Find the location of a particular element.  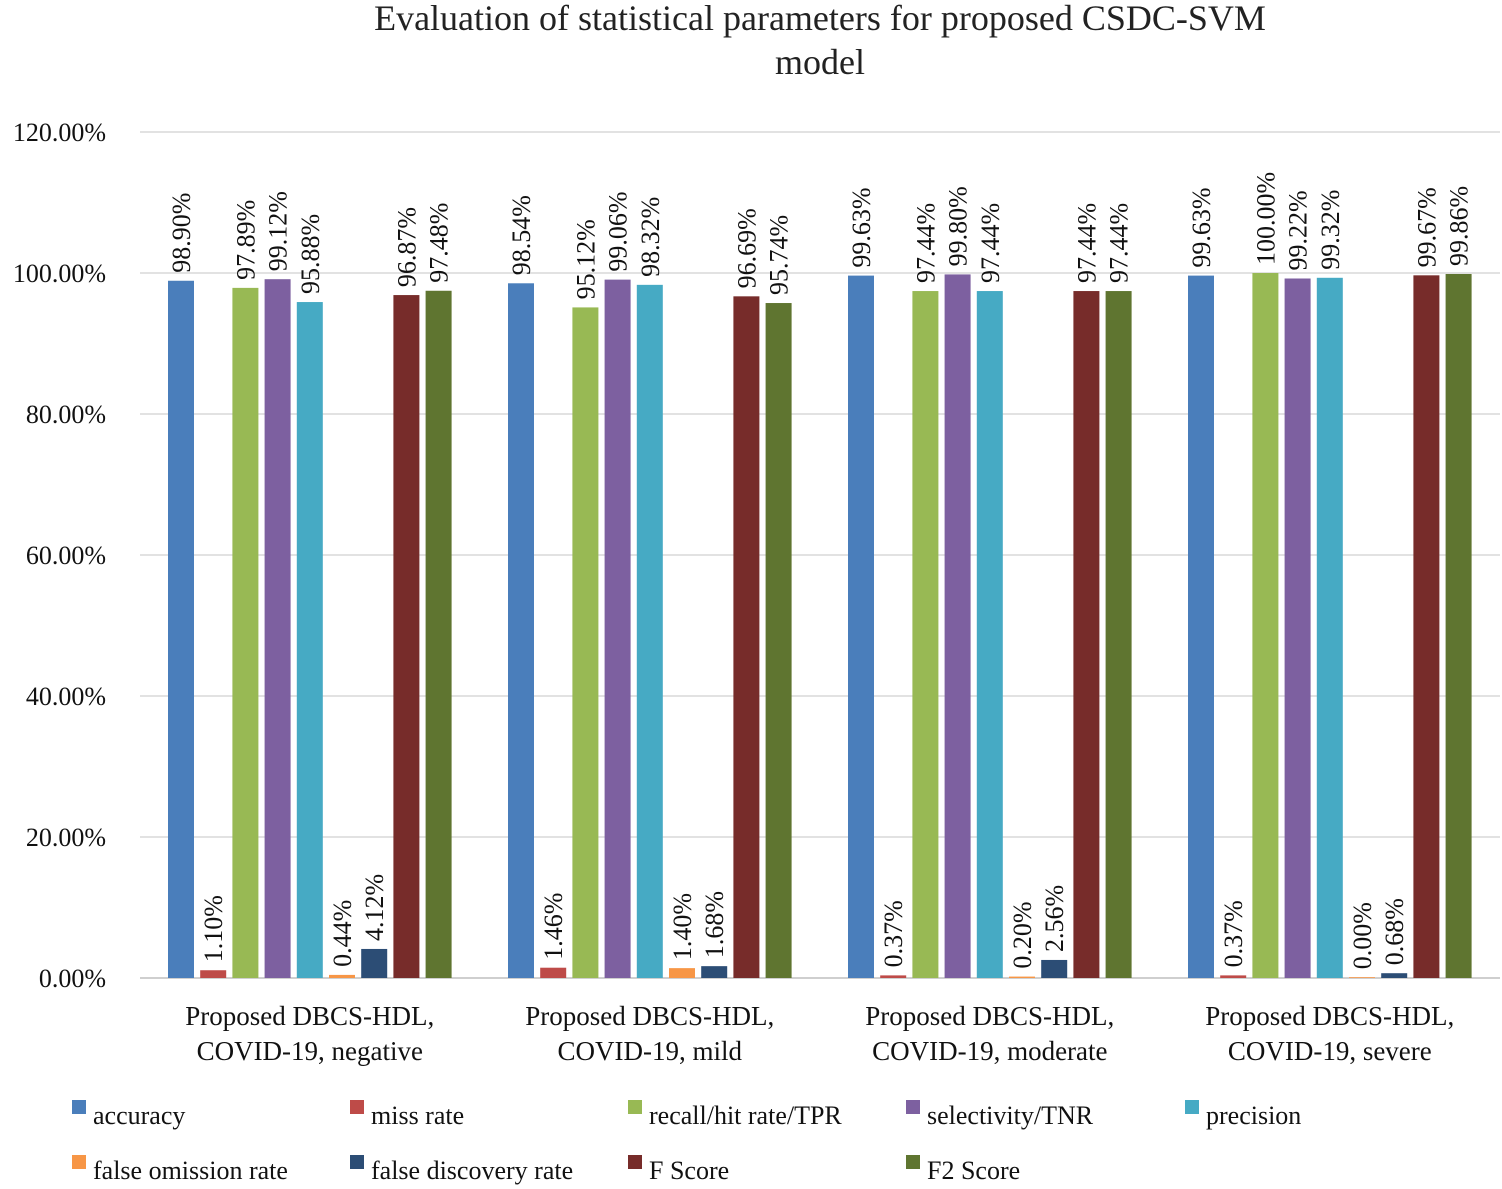

x-category-label: COVID-19, mild is located at coordinates (650, 1051).